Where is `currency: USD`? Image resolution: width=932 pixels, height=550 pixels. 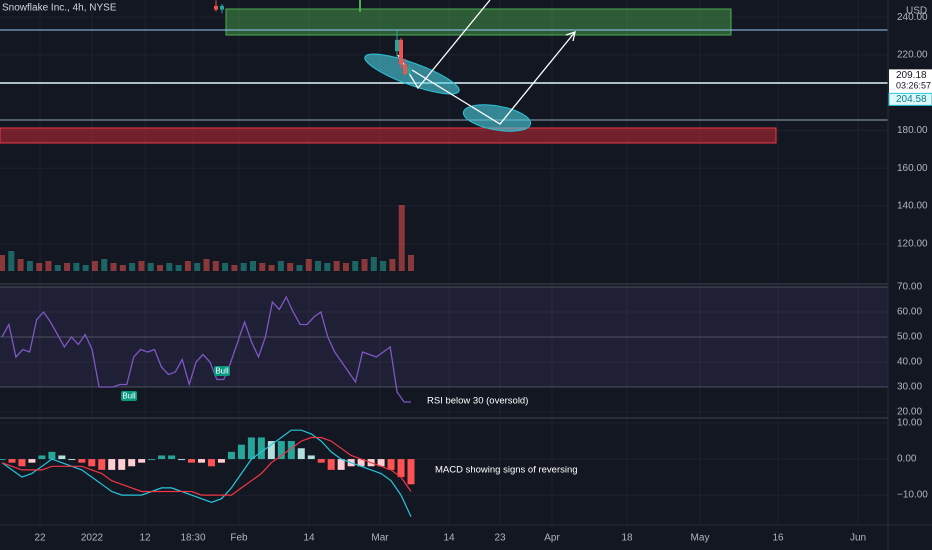
currency: USD is located at coordinates (916, 11).